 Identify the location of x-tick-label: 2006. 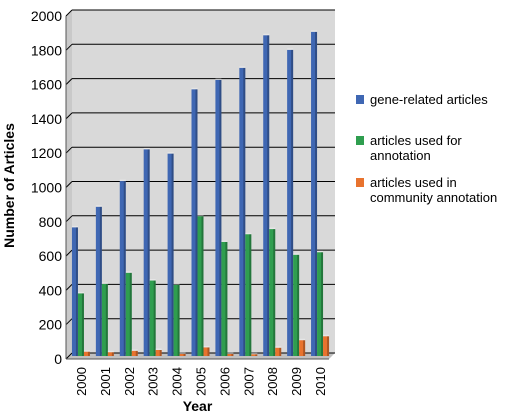
(224, 381).